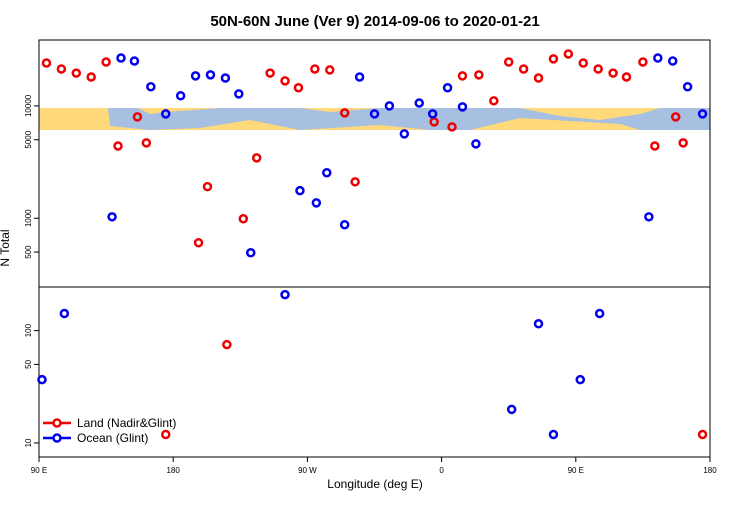 The height and width of the screenshot is (505, 750). Describe the element at coordinates (112, 438) in the screenshot. I see `legend-label: Ocean (Glint)` at that location.